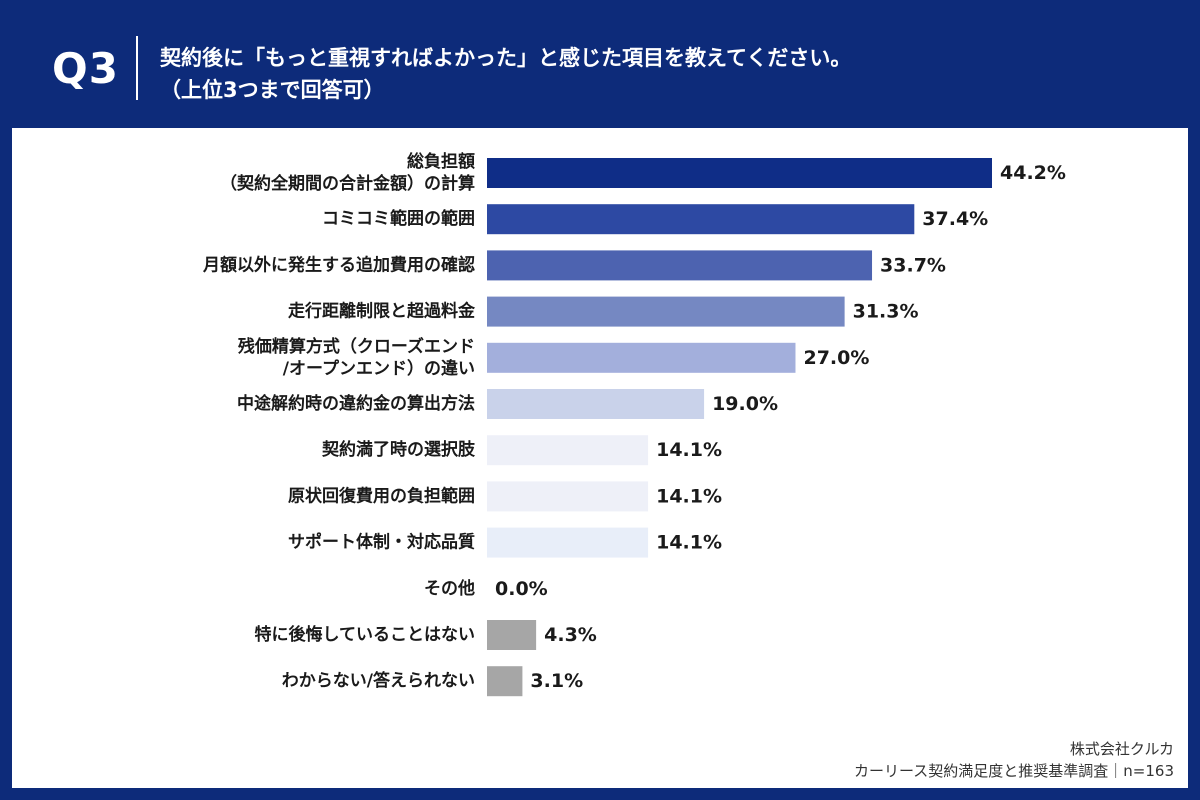 The height and width of the screenshot is (800, 1200). Describe the element at coordinates (137, 68) in the screenshot. I see `header-divider` at that location.